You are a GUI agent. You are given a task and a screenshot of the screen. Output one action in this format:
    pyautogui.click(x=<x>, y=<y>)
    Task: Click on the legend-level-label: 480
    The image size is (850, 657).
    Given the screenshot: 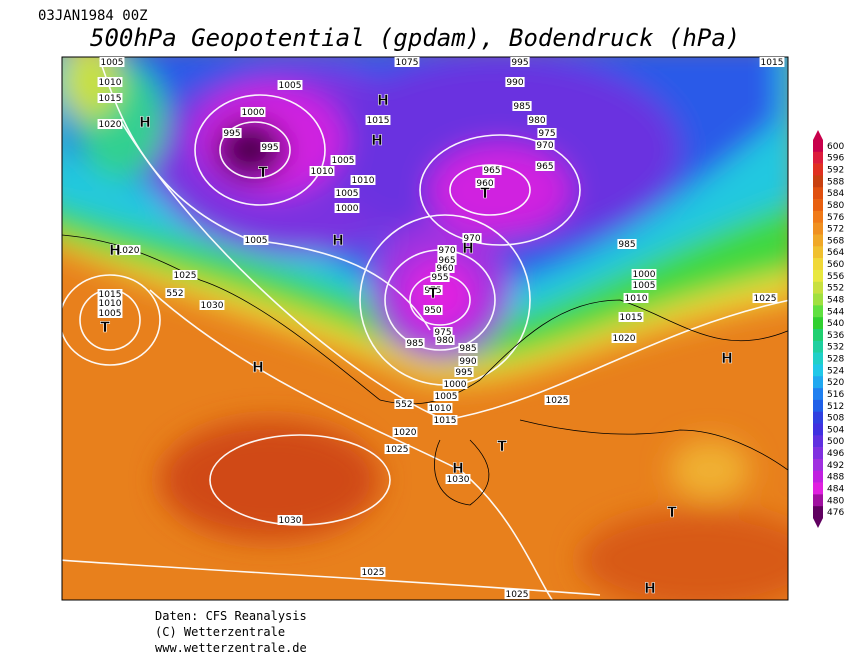 What is the action you would take?
    pyautogui.click(x=835, y=501)
    